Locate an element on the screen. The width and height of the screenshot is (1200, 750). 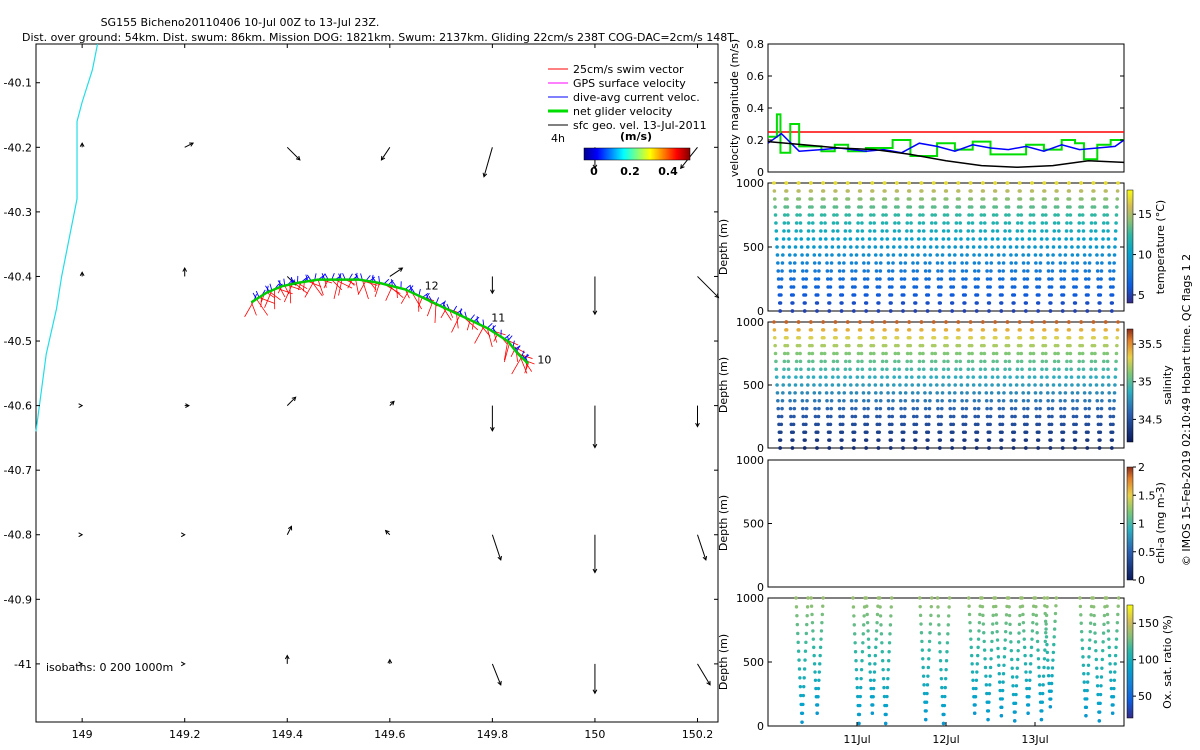
legend-entry-current: dive-avg current veloc. is located at coordinates (636, 97).